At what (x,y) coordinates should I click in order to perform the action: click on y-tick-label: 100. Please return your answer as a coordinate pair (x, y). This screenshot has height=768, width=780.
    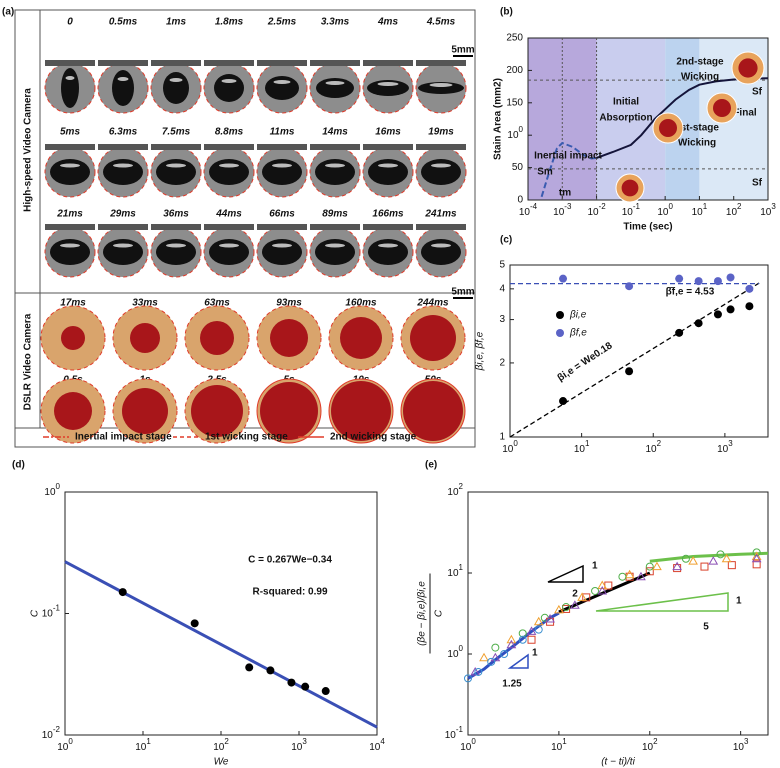
    Looking at the image, I should click on (515, 133).